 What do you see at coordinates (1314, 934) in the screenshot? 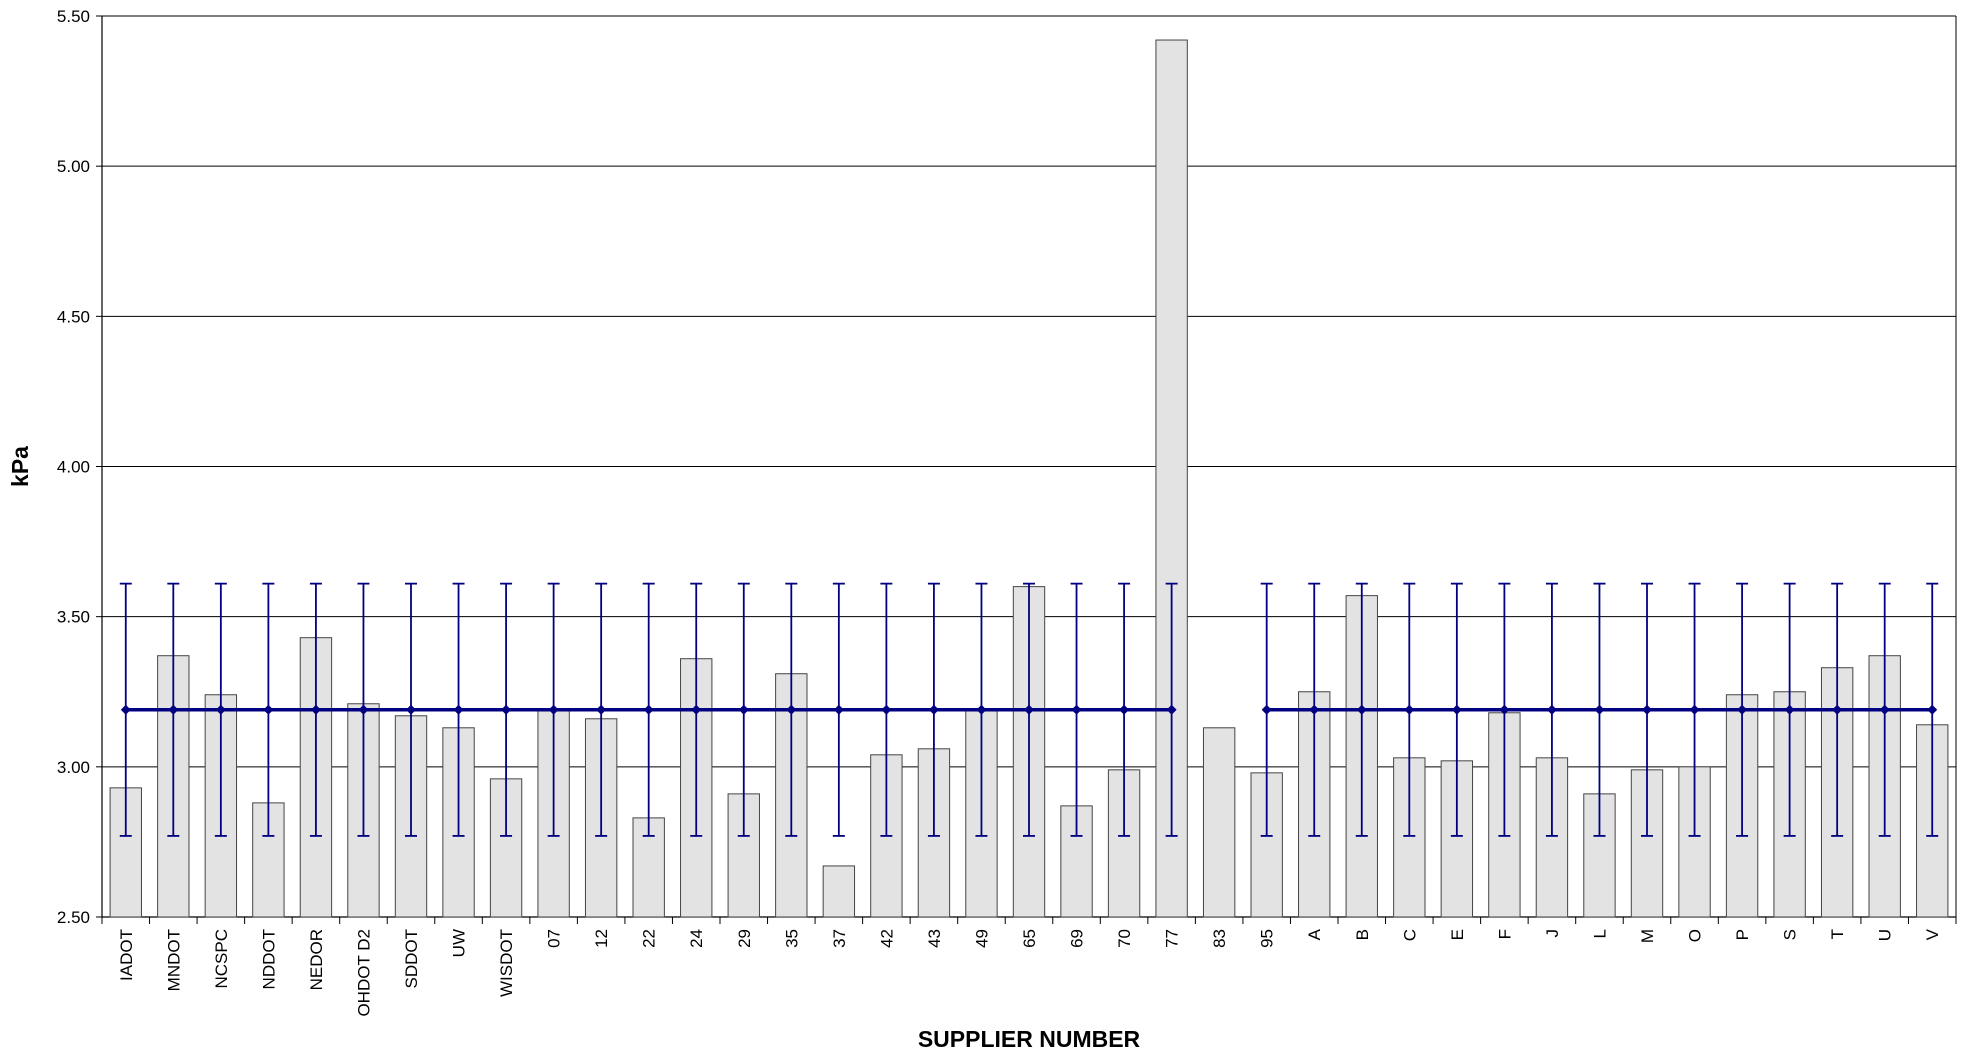
I see `category-label: A` at bounding box center [1314, 934].